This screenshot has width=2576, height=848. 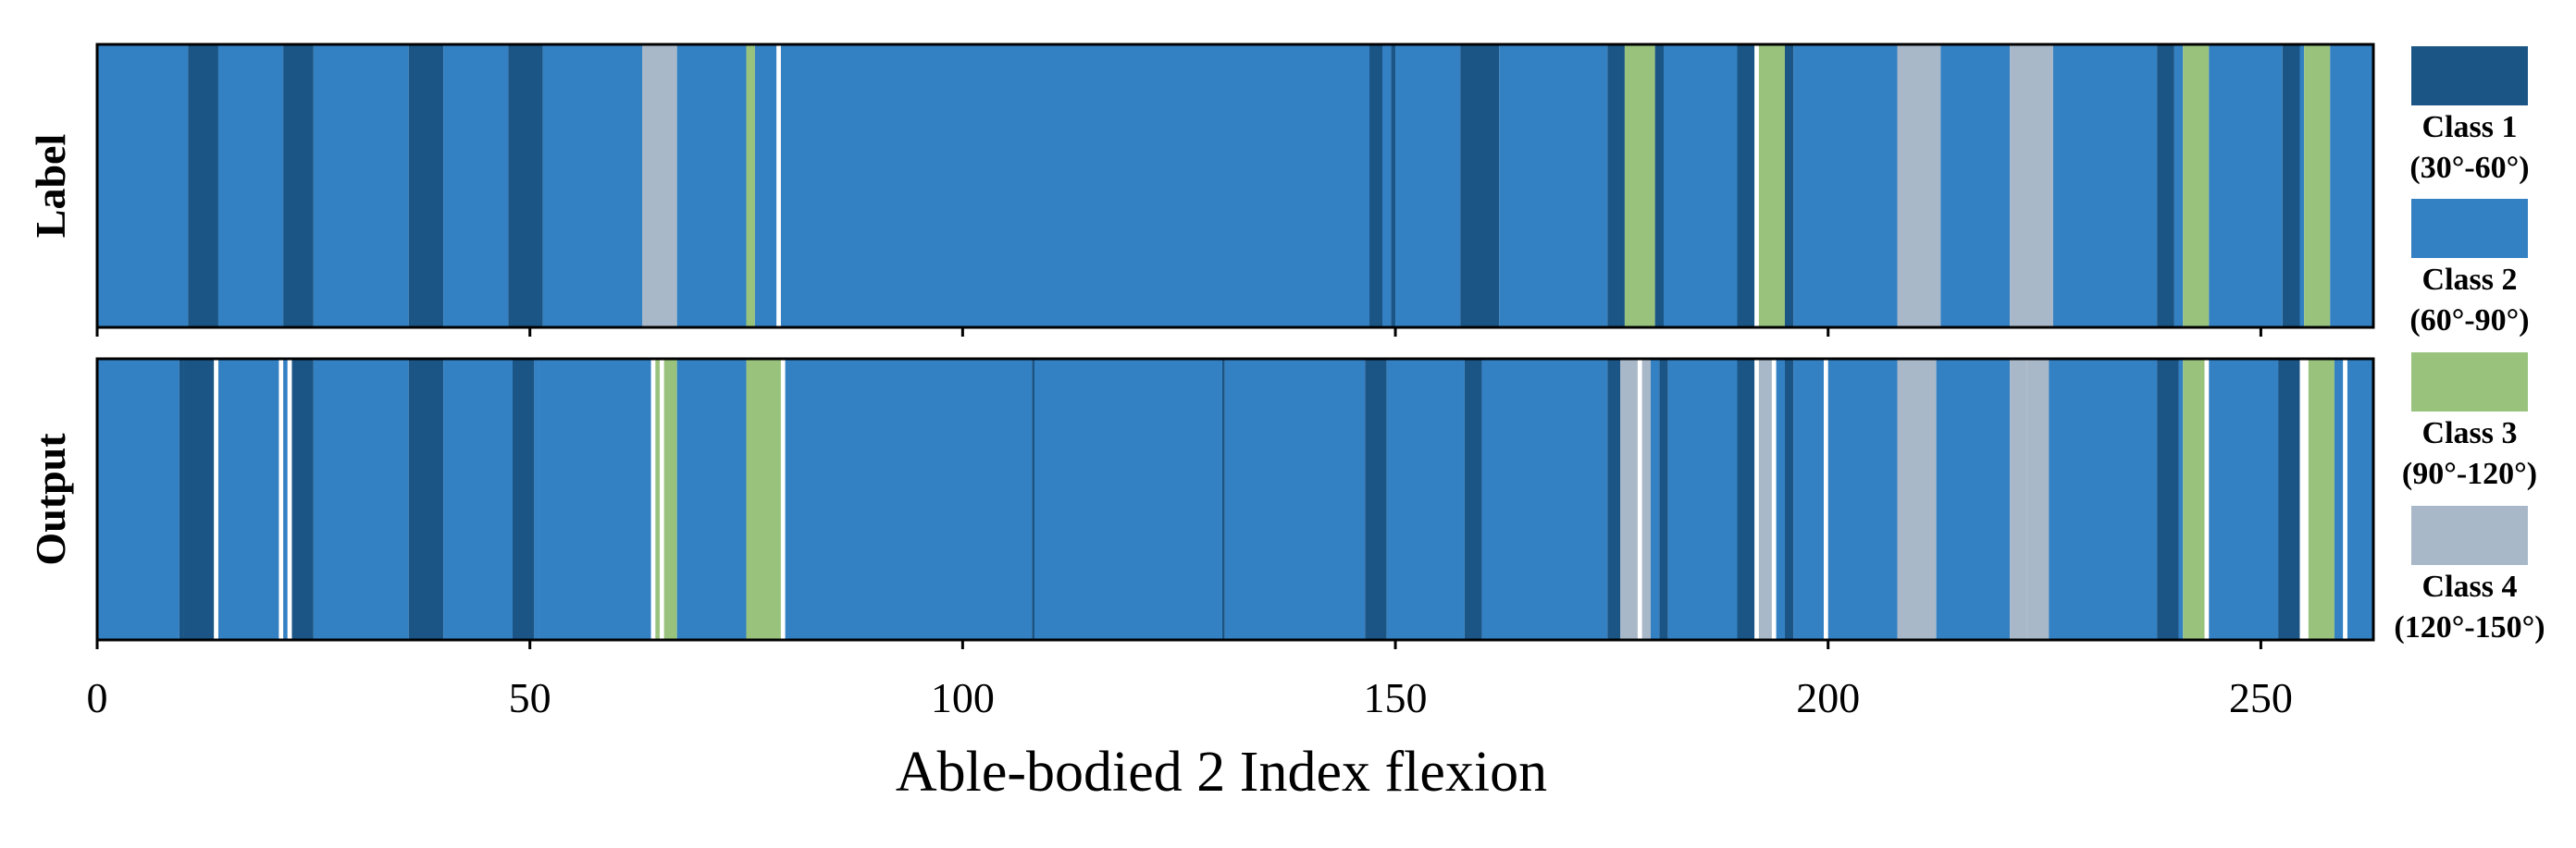 I want to click on x-axis-label: Able-bodied 2 Index flexion, so click(x=1221, y=772).